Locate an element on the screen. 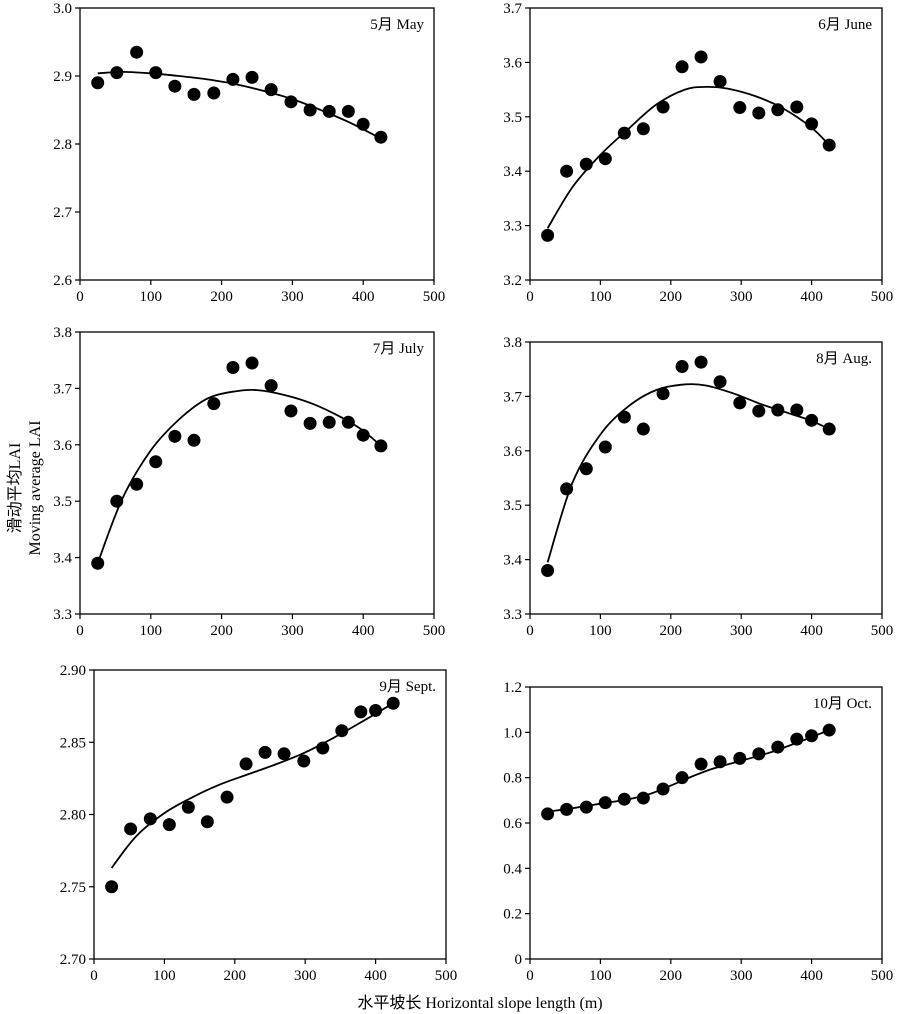 The width and height of the screenshot is (900, 1014). y-tick-label: 0.8 is located at coordinates (512, 779).